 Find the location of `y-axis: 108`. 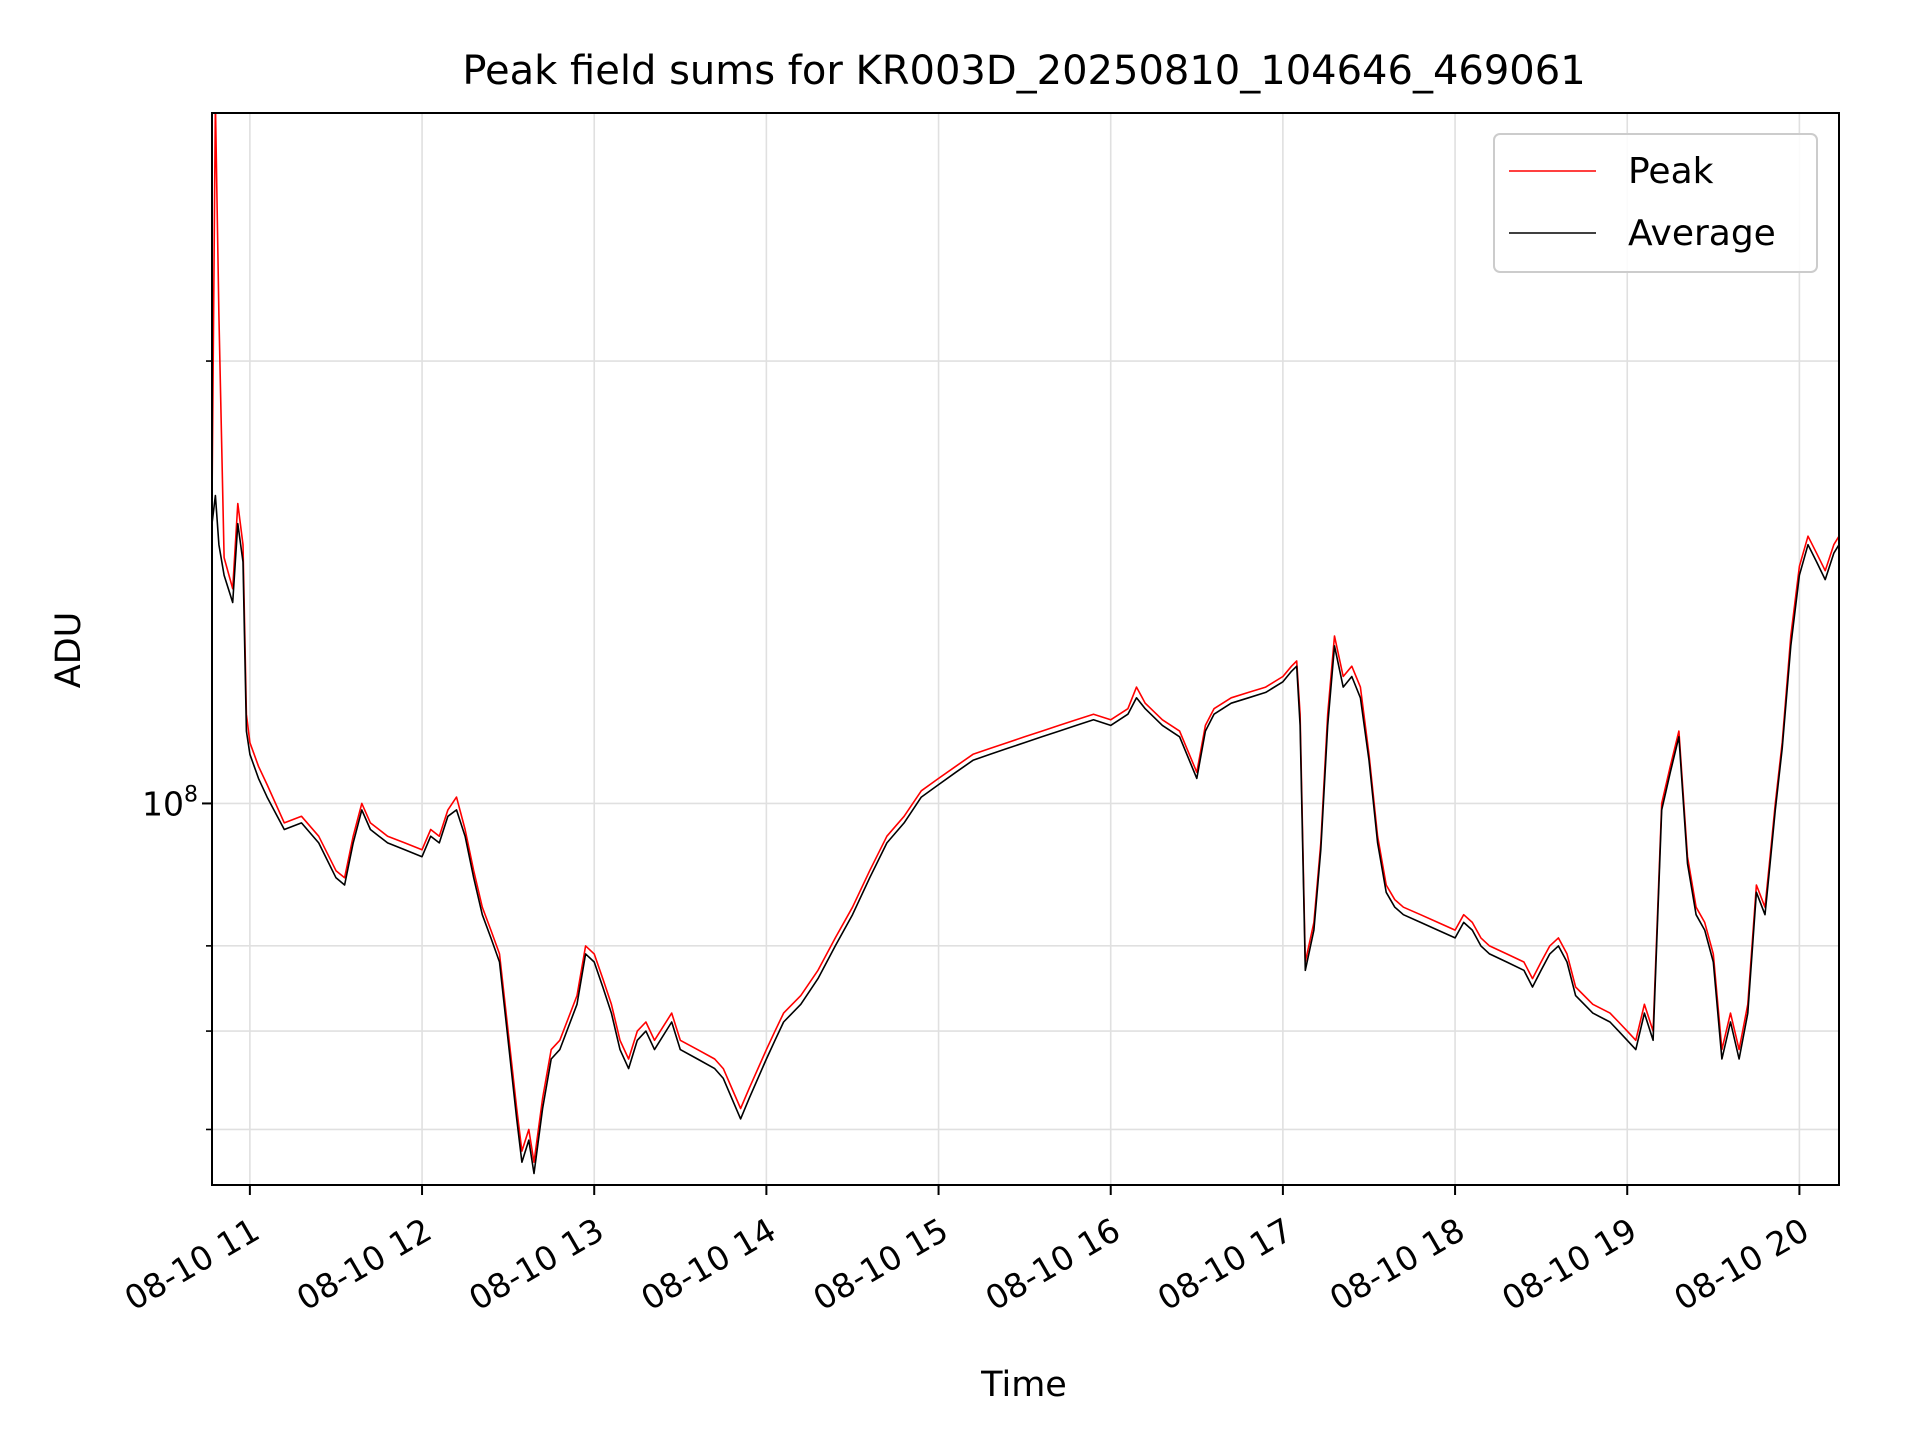

y-axis: 108 is located at coordinates (177, 745).